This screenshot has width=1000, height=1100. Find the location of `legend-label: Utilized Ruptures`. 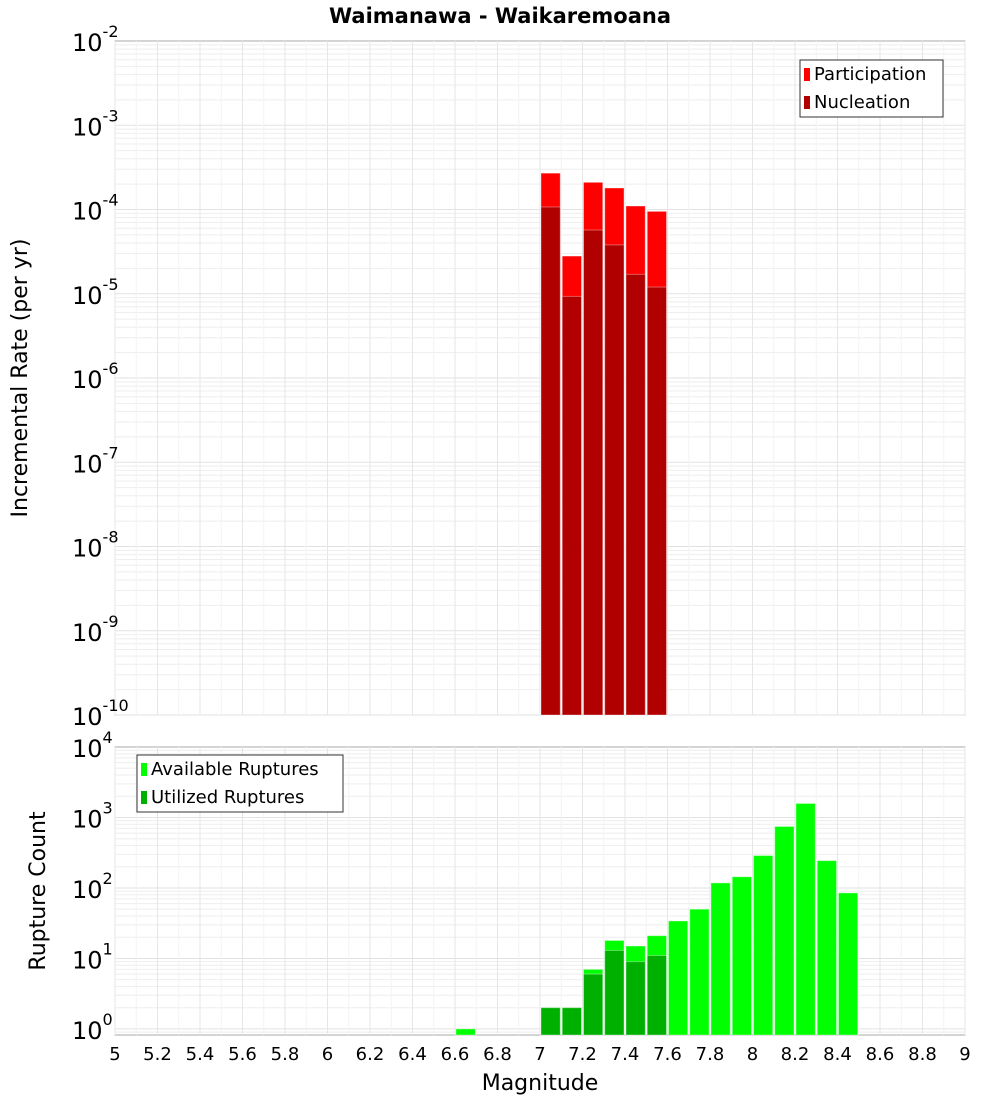

legend-label: Utilized Ruptures is located at coordinates (227, 797).